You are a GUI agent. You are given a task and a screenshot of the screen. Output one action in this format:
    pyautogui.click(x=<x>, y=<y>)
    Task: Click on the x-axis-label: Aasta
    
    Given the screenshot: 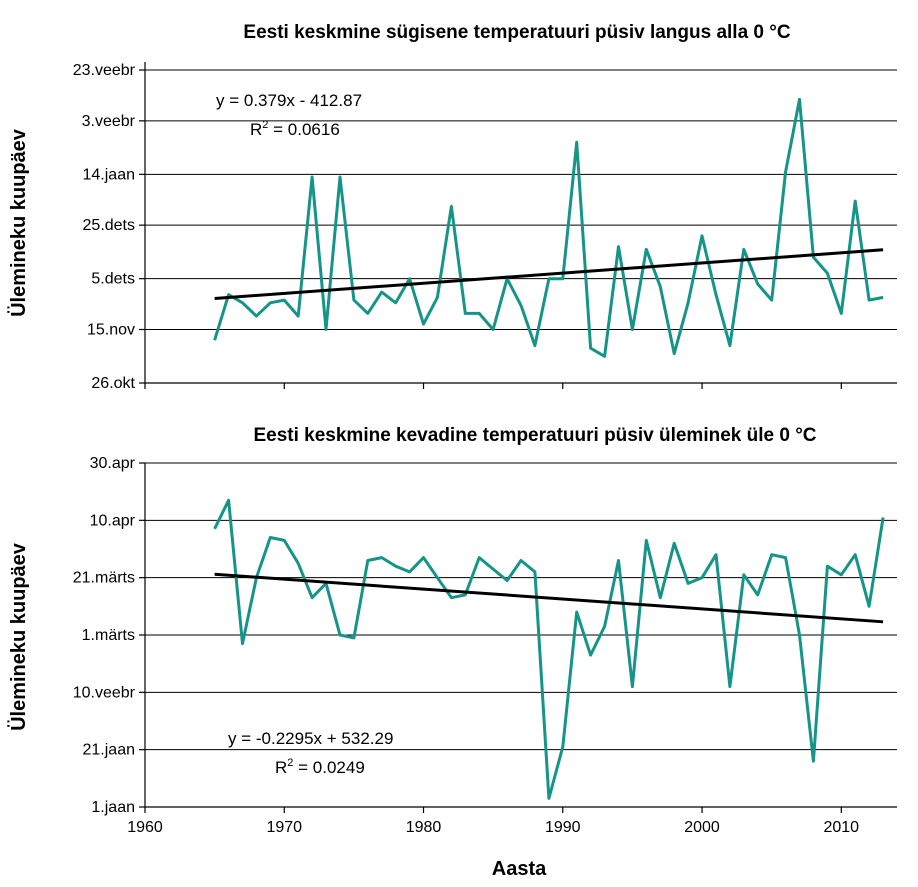 What is the action you would take?
    pyautogui.click(x=519, y=869)
    